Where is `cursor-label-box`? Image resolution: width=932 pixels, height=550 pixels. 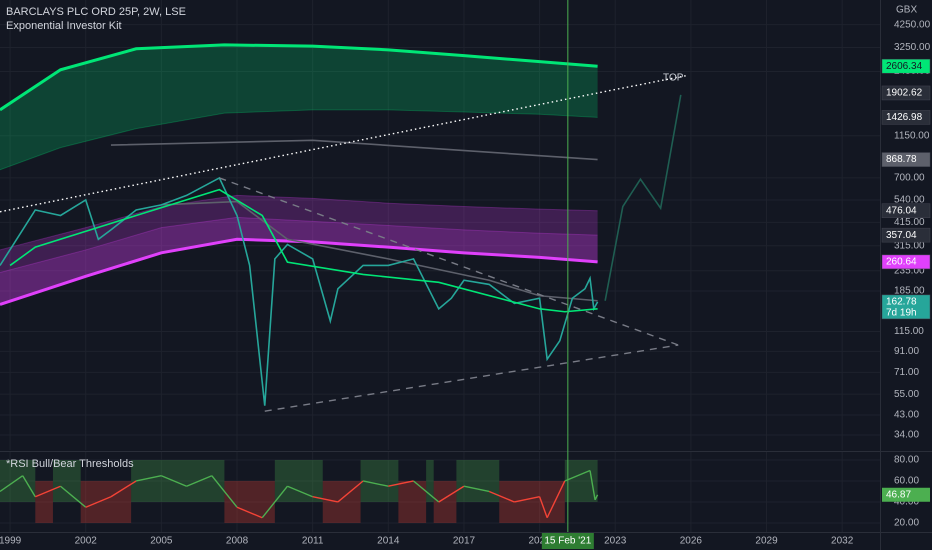 cursor-label-box is located at coordinates (567, 541).